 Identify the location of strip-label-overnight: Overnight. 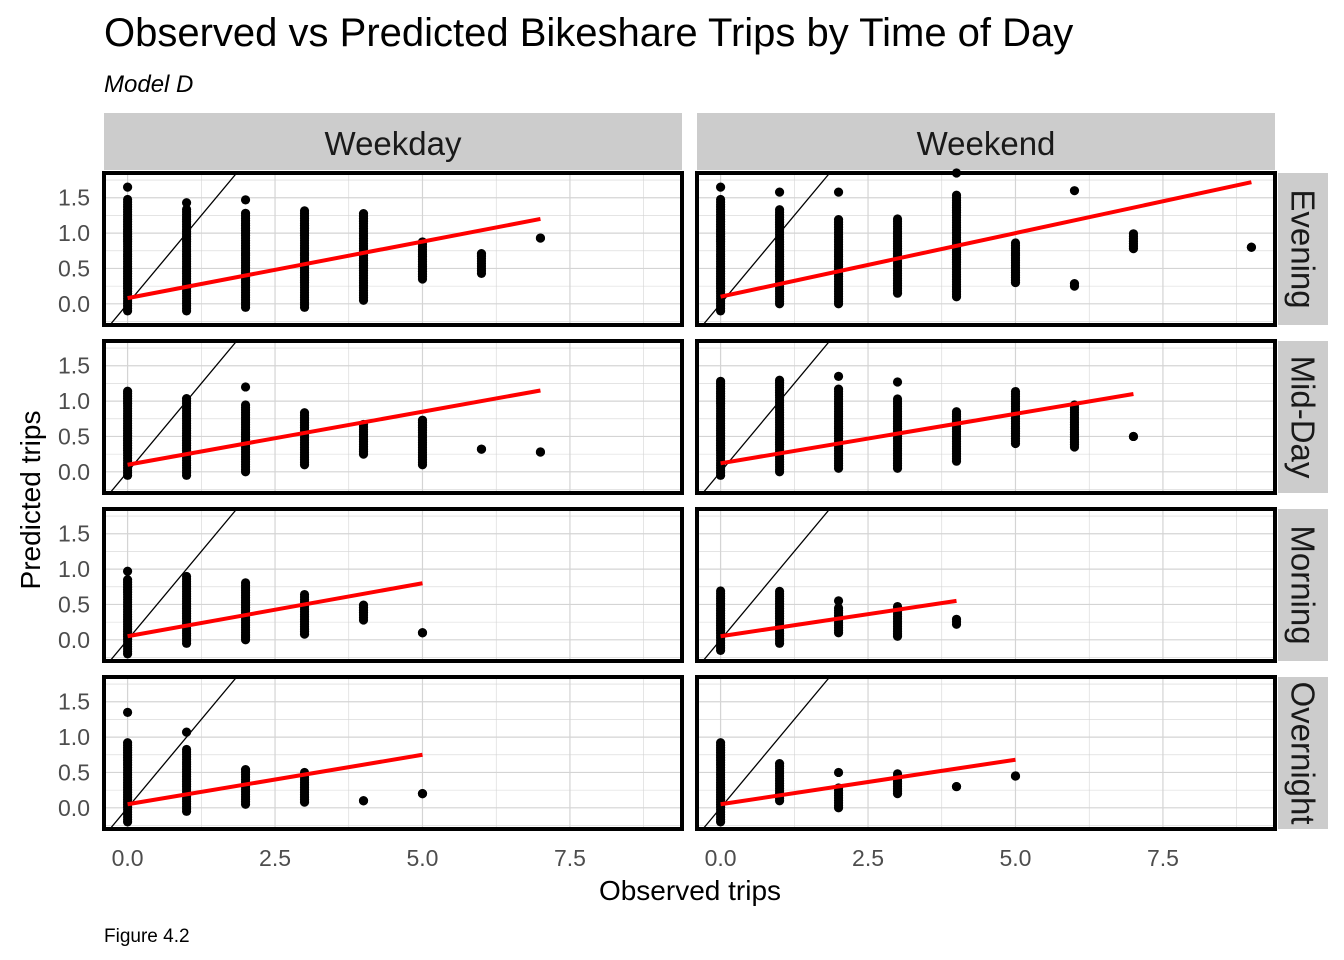
(1303, 752).